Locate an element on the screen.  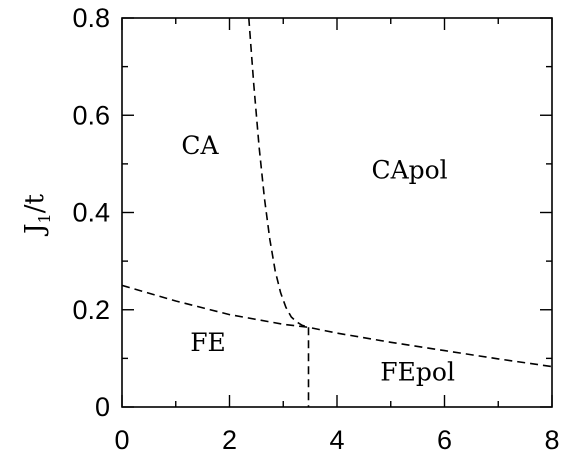
region-label: FEpol is located at coordinates (417, 371).